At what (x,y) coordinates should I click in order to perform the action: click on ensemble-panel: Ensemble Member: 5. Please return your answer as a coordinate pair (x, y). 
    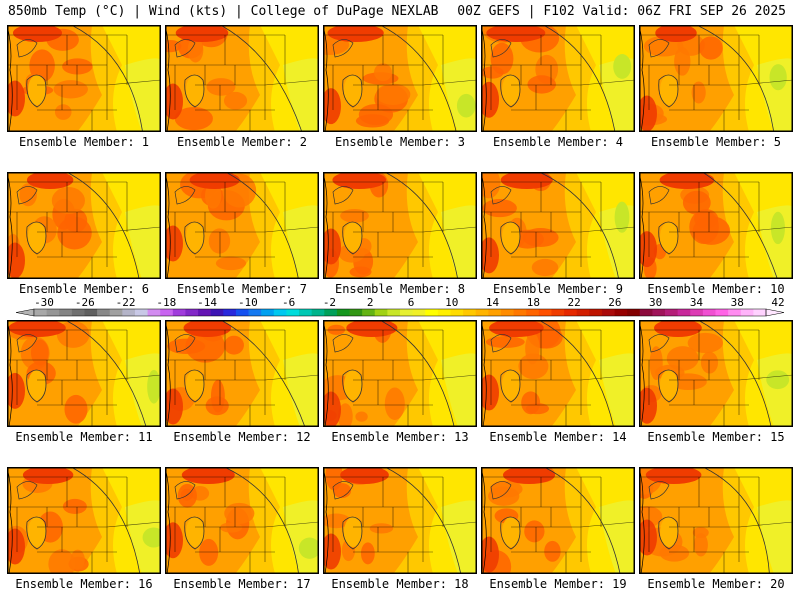
    Looking at the image, I should click on (716, 91).